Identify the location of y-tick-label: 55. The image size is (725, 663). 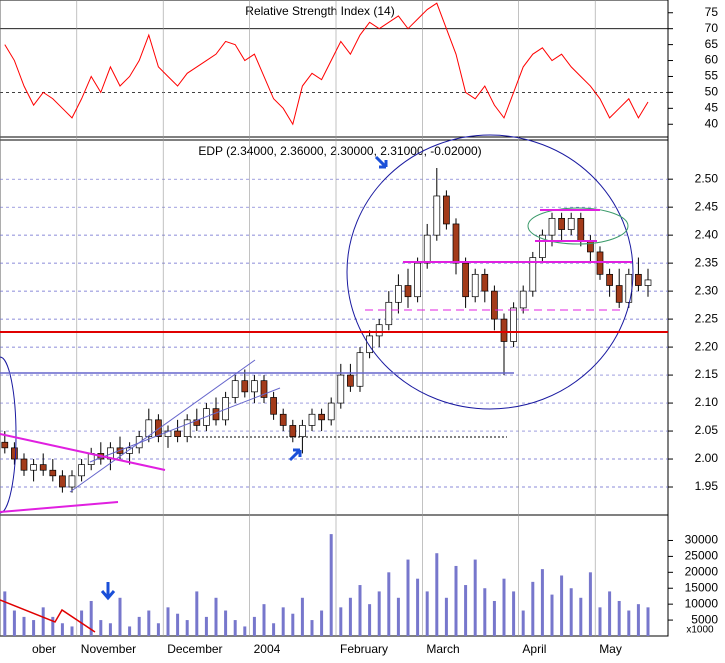
(712, 76).